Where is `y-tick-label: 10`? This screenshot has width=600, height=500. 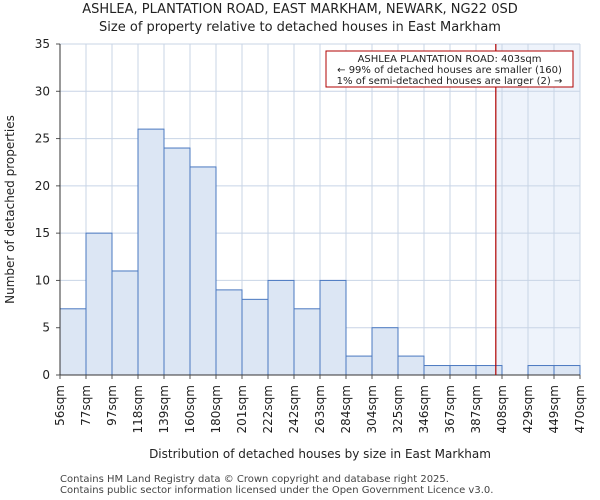 y-tick-label: 10 is located at coordinates (42, 280).